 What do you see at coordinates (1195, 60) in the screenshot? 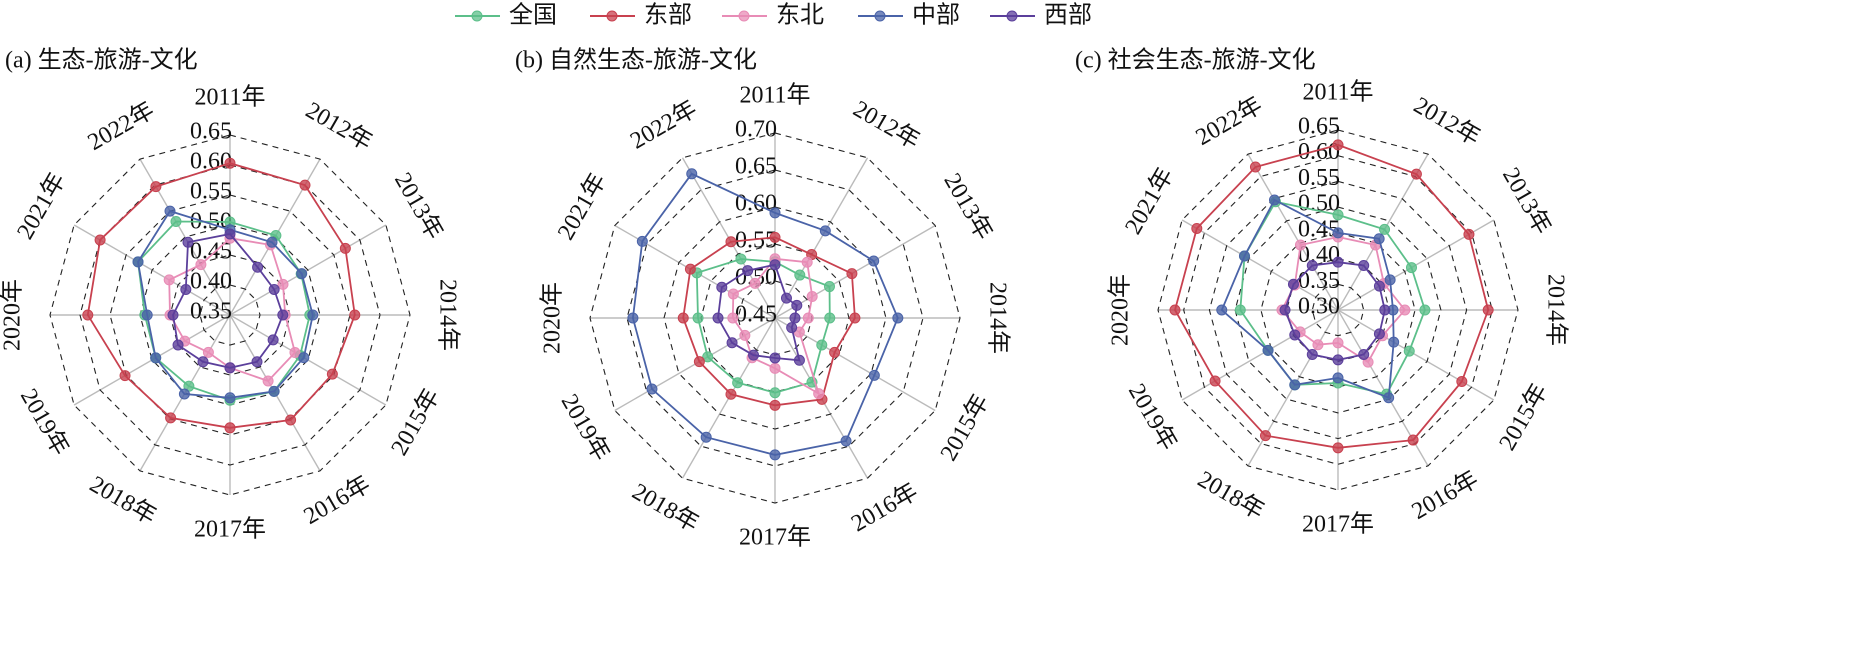
I see `chart-title: (c) 社会生态-旅游-文化` at bounding box center [1195, 60].